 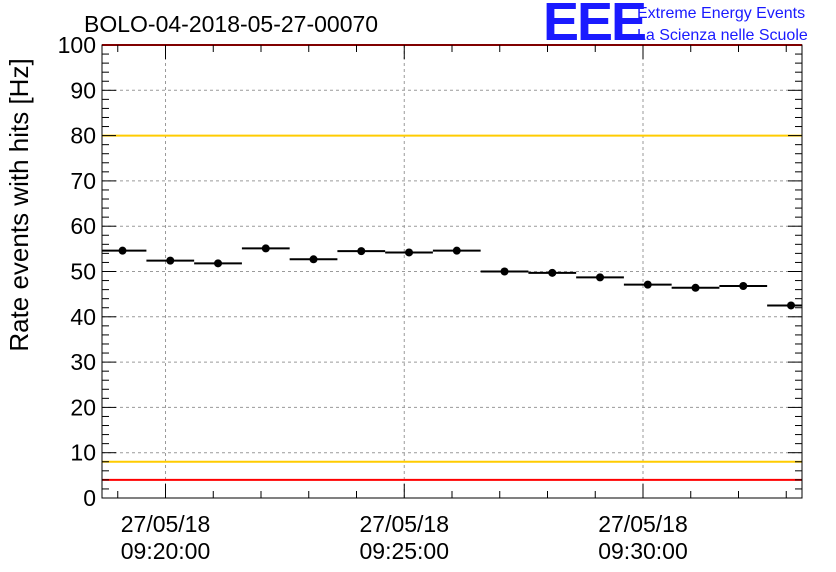 What do you see at coordinates (89, 498) in the screenshot?
I see `y-tick-label: 0` at bounding box center [89, 498].